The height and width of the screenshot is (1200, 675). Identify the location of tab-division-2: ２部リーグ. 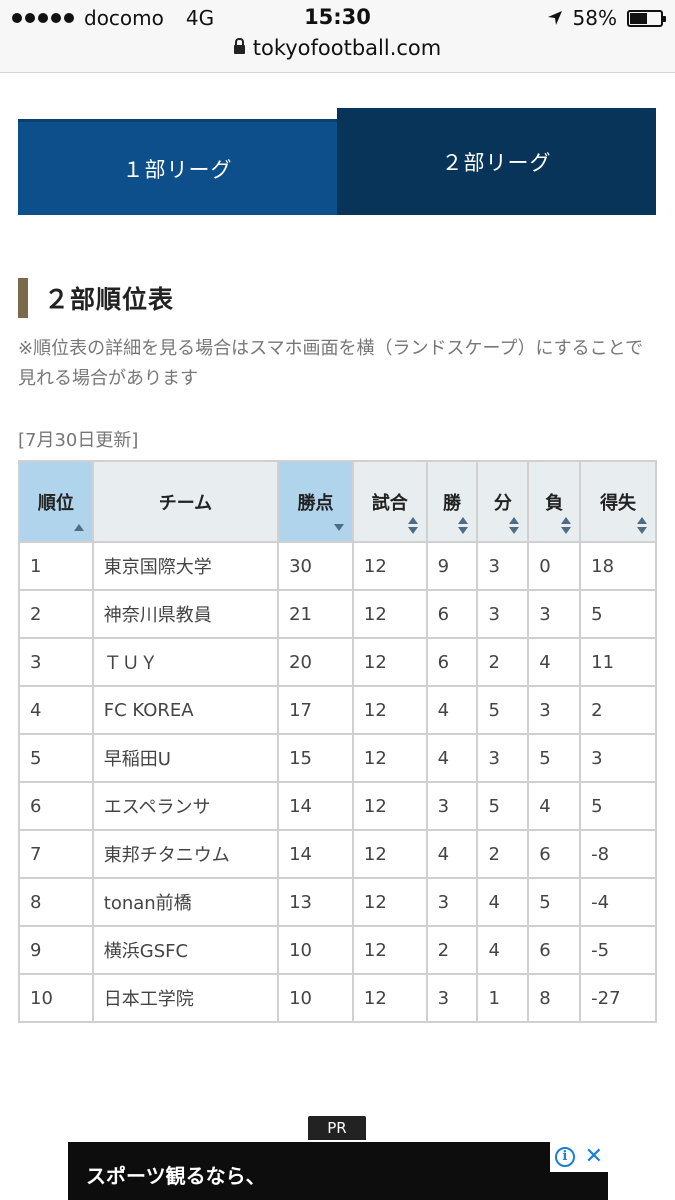
(496, 161).